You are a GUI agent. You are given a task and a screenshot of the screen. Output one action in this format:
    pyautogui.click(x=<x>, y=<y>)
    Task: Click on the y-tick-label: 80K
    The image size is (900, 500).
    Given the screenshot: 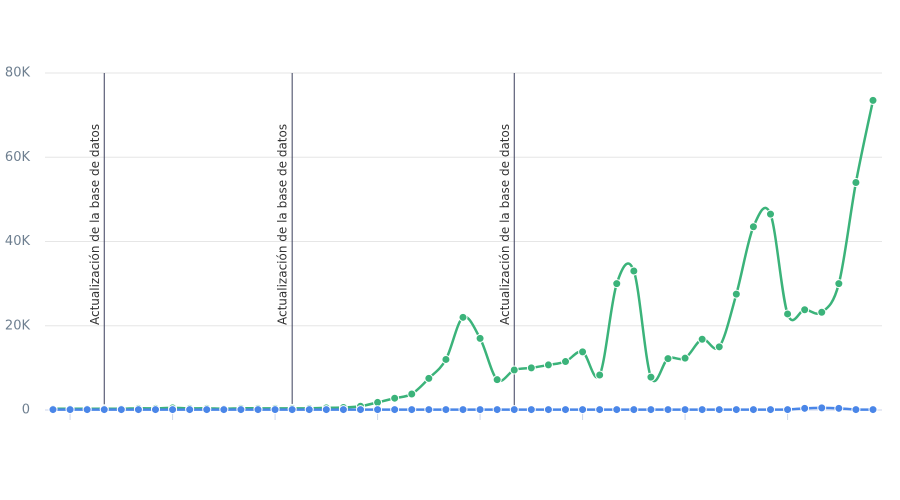 What is the action you would take?
    pyautogui.click(x=18, y=73)
    